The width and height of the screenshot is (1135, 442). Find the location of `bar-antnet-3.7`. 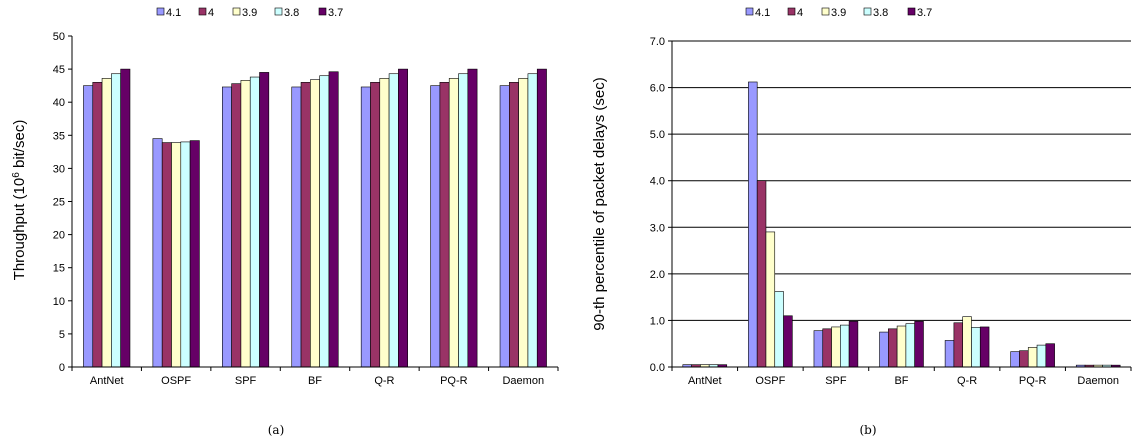

bar-antnet-3.7 is located at coordinates (125, 218).